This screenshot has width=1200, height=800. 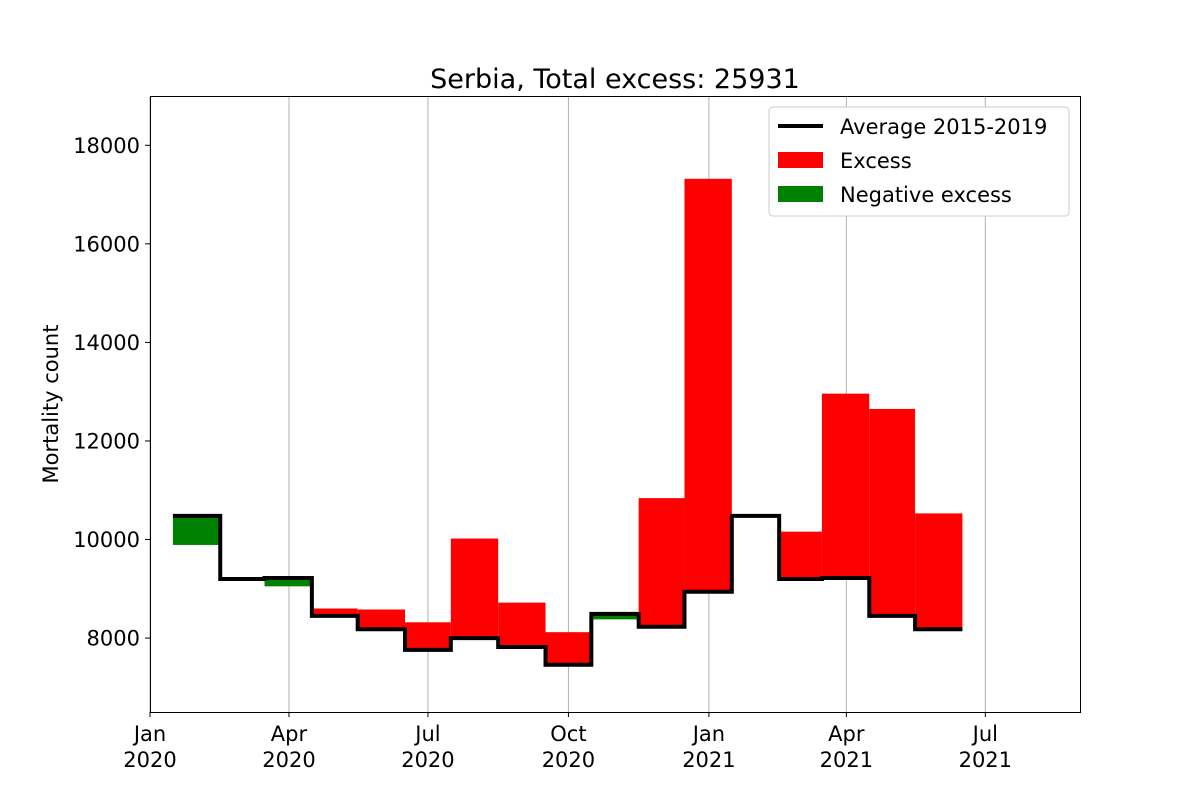 What do you see at coordinates (708, 747) in the screenshot?
I see `x-tick-label: Jan 2021` at bounding box center [708, 747].